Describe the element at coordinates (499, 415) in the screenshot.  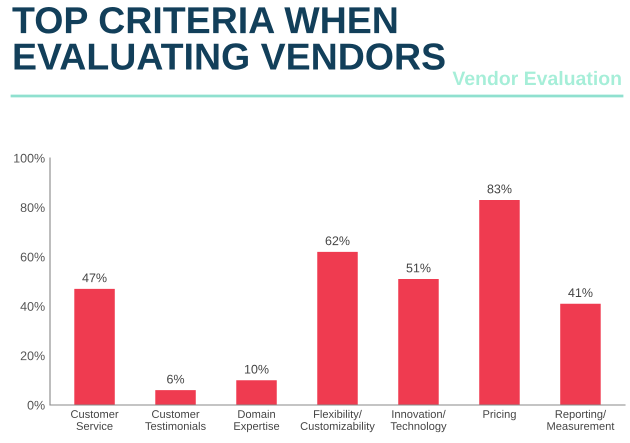
I see `x-tick-label: Pricing` at that location.